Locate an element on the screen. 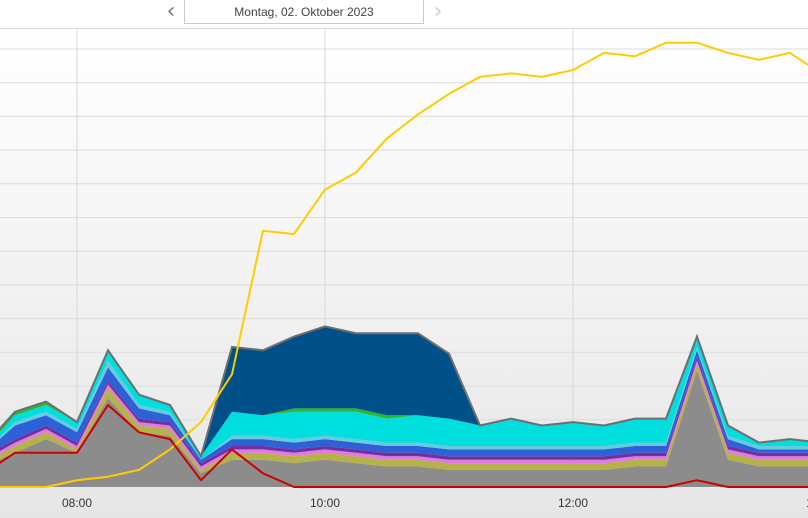 This screenshot has height=518, width=808. x-tick-label: 14:00 is located at coordinates (807, 503).